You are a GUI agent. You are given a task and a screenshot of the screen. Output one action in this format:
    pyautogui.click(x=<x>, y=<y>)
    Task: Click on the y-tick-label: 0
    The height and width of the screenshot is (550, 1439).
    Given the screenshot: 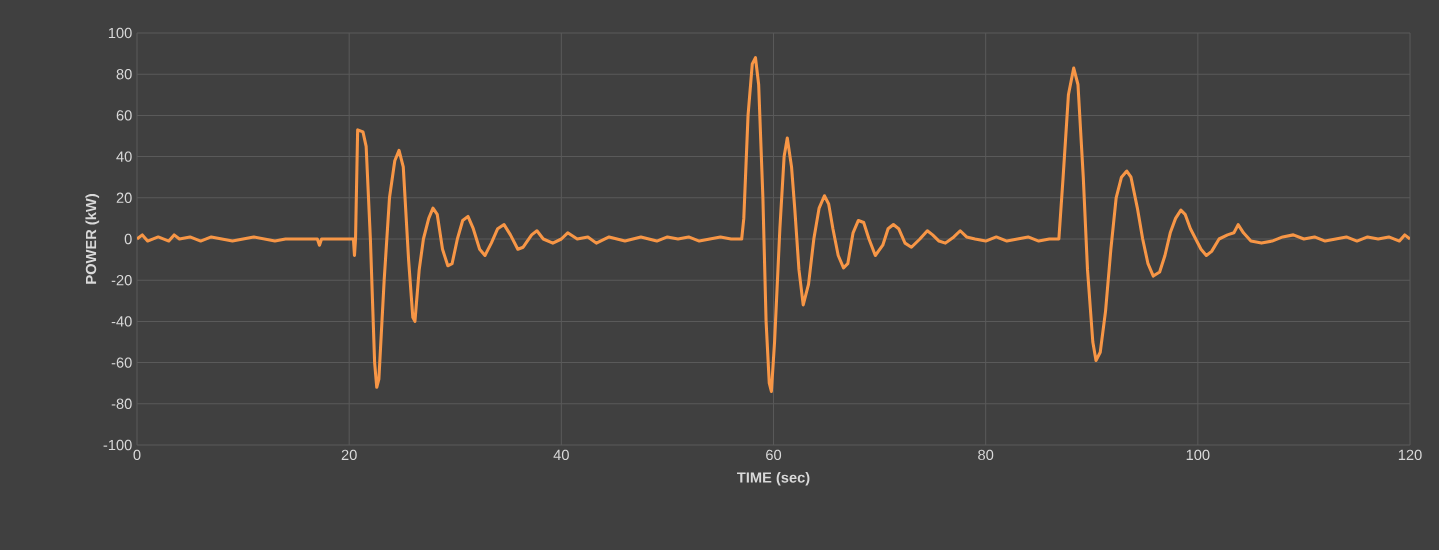 What is the action you would take?
    pyautogui.click(x=128, y=239)
    